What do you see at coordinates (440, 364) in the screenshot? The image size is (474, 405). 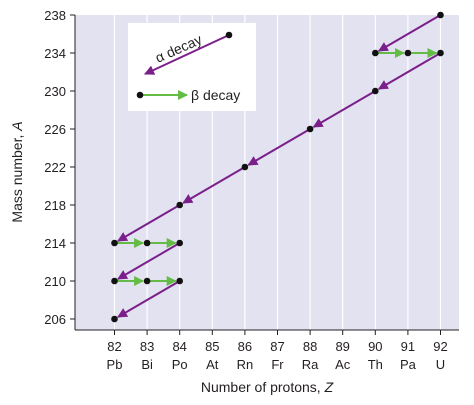 I see `element-symbol-label: U` at bounding box center [440, 364].